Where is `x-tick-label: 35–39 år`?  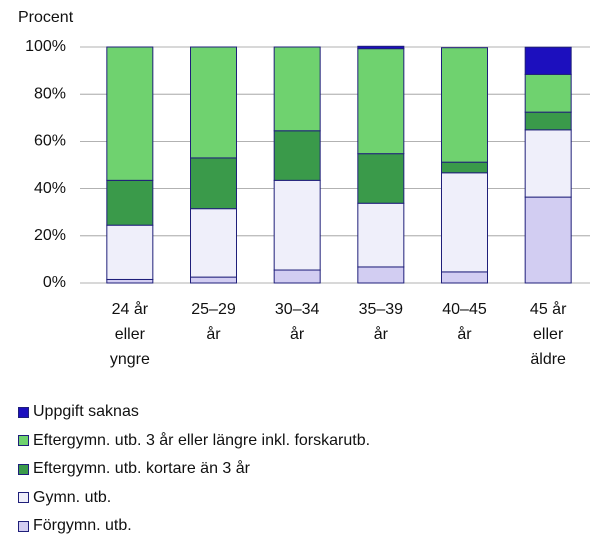 x-tick-label: 35–39 år is located at coordinates (381, 322).